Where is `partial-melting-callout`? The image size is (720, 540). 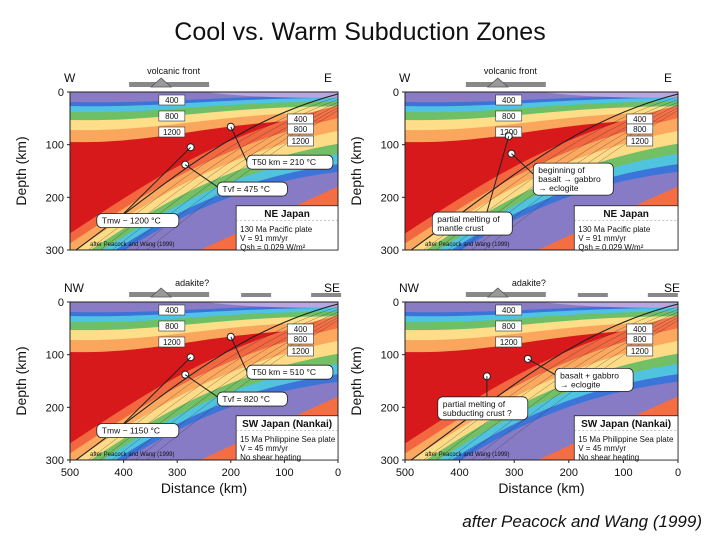 partial-melting-callout is located at coordinates (472, 223).